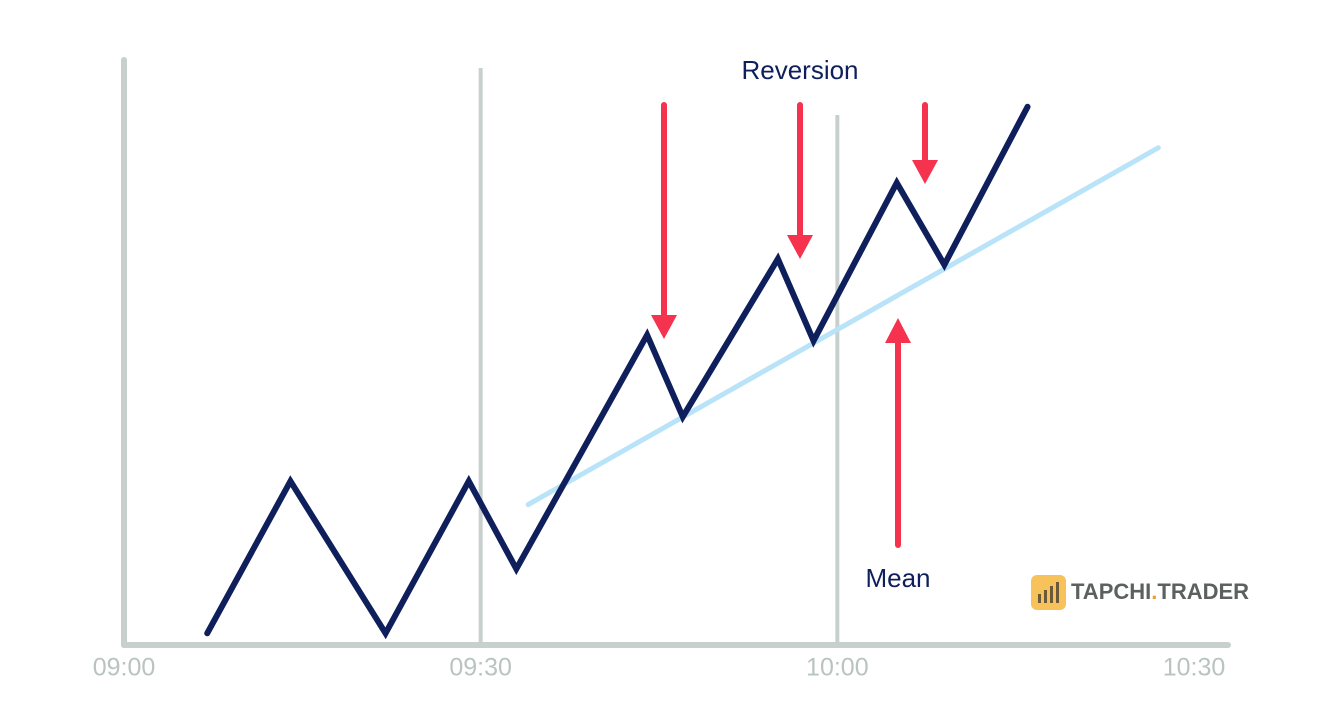 The image size is (1338, 711). What do you see at coordinates (794, 325) in the screenshot?
I see `arrows` at bounding box center [794, 325].